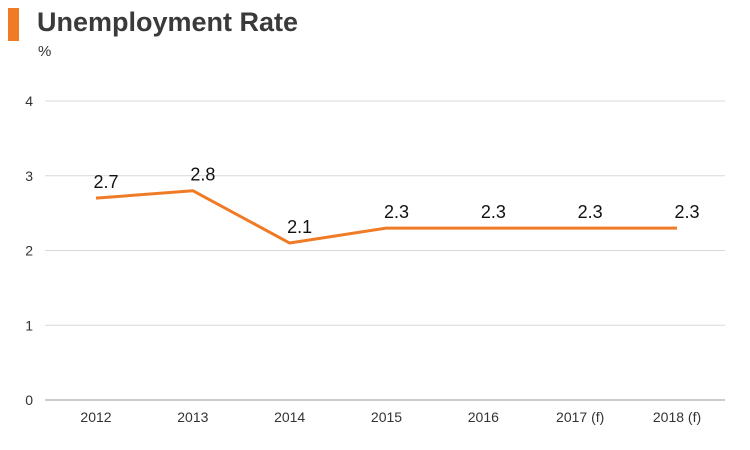 This screenshot has width=750, height=450. Describe the element at coordinates (299, 227) in the screenshot. I see `data-label: 2.1` at that location.